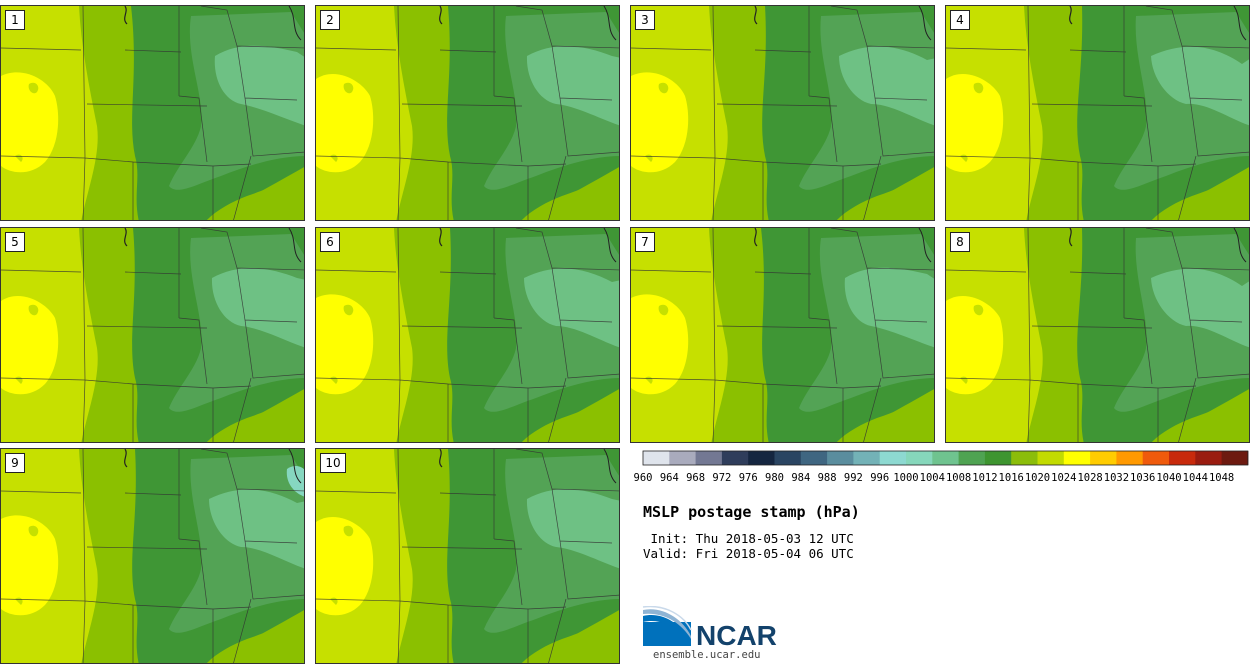 The width and height of the screenshot is (1260, 664). I want to click on map-panel: 5, so click(152, 335).